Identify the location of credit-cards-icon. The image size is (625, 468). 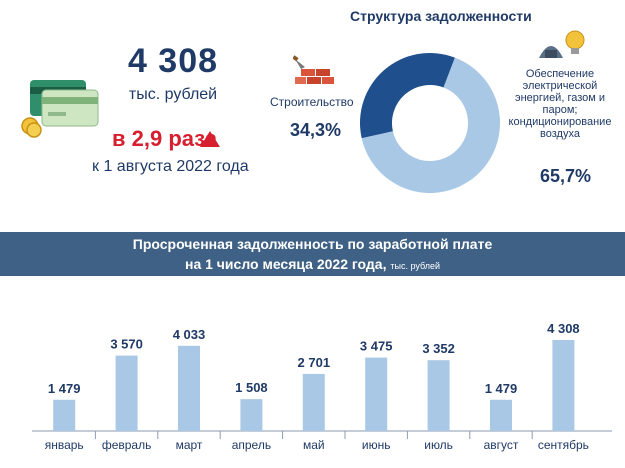
(60, 109).